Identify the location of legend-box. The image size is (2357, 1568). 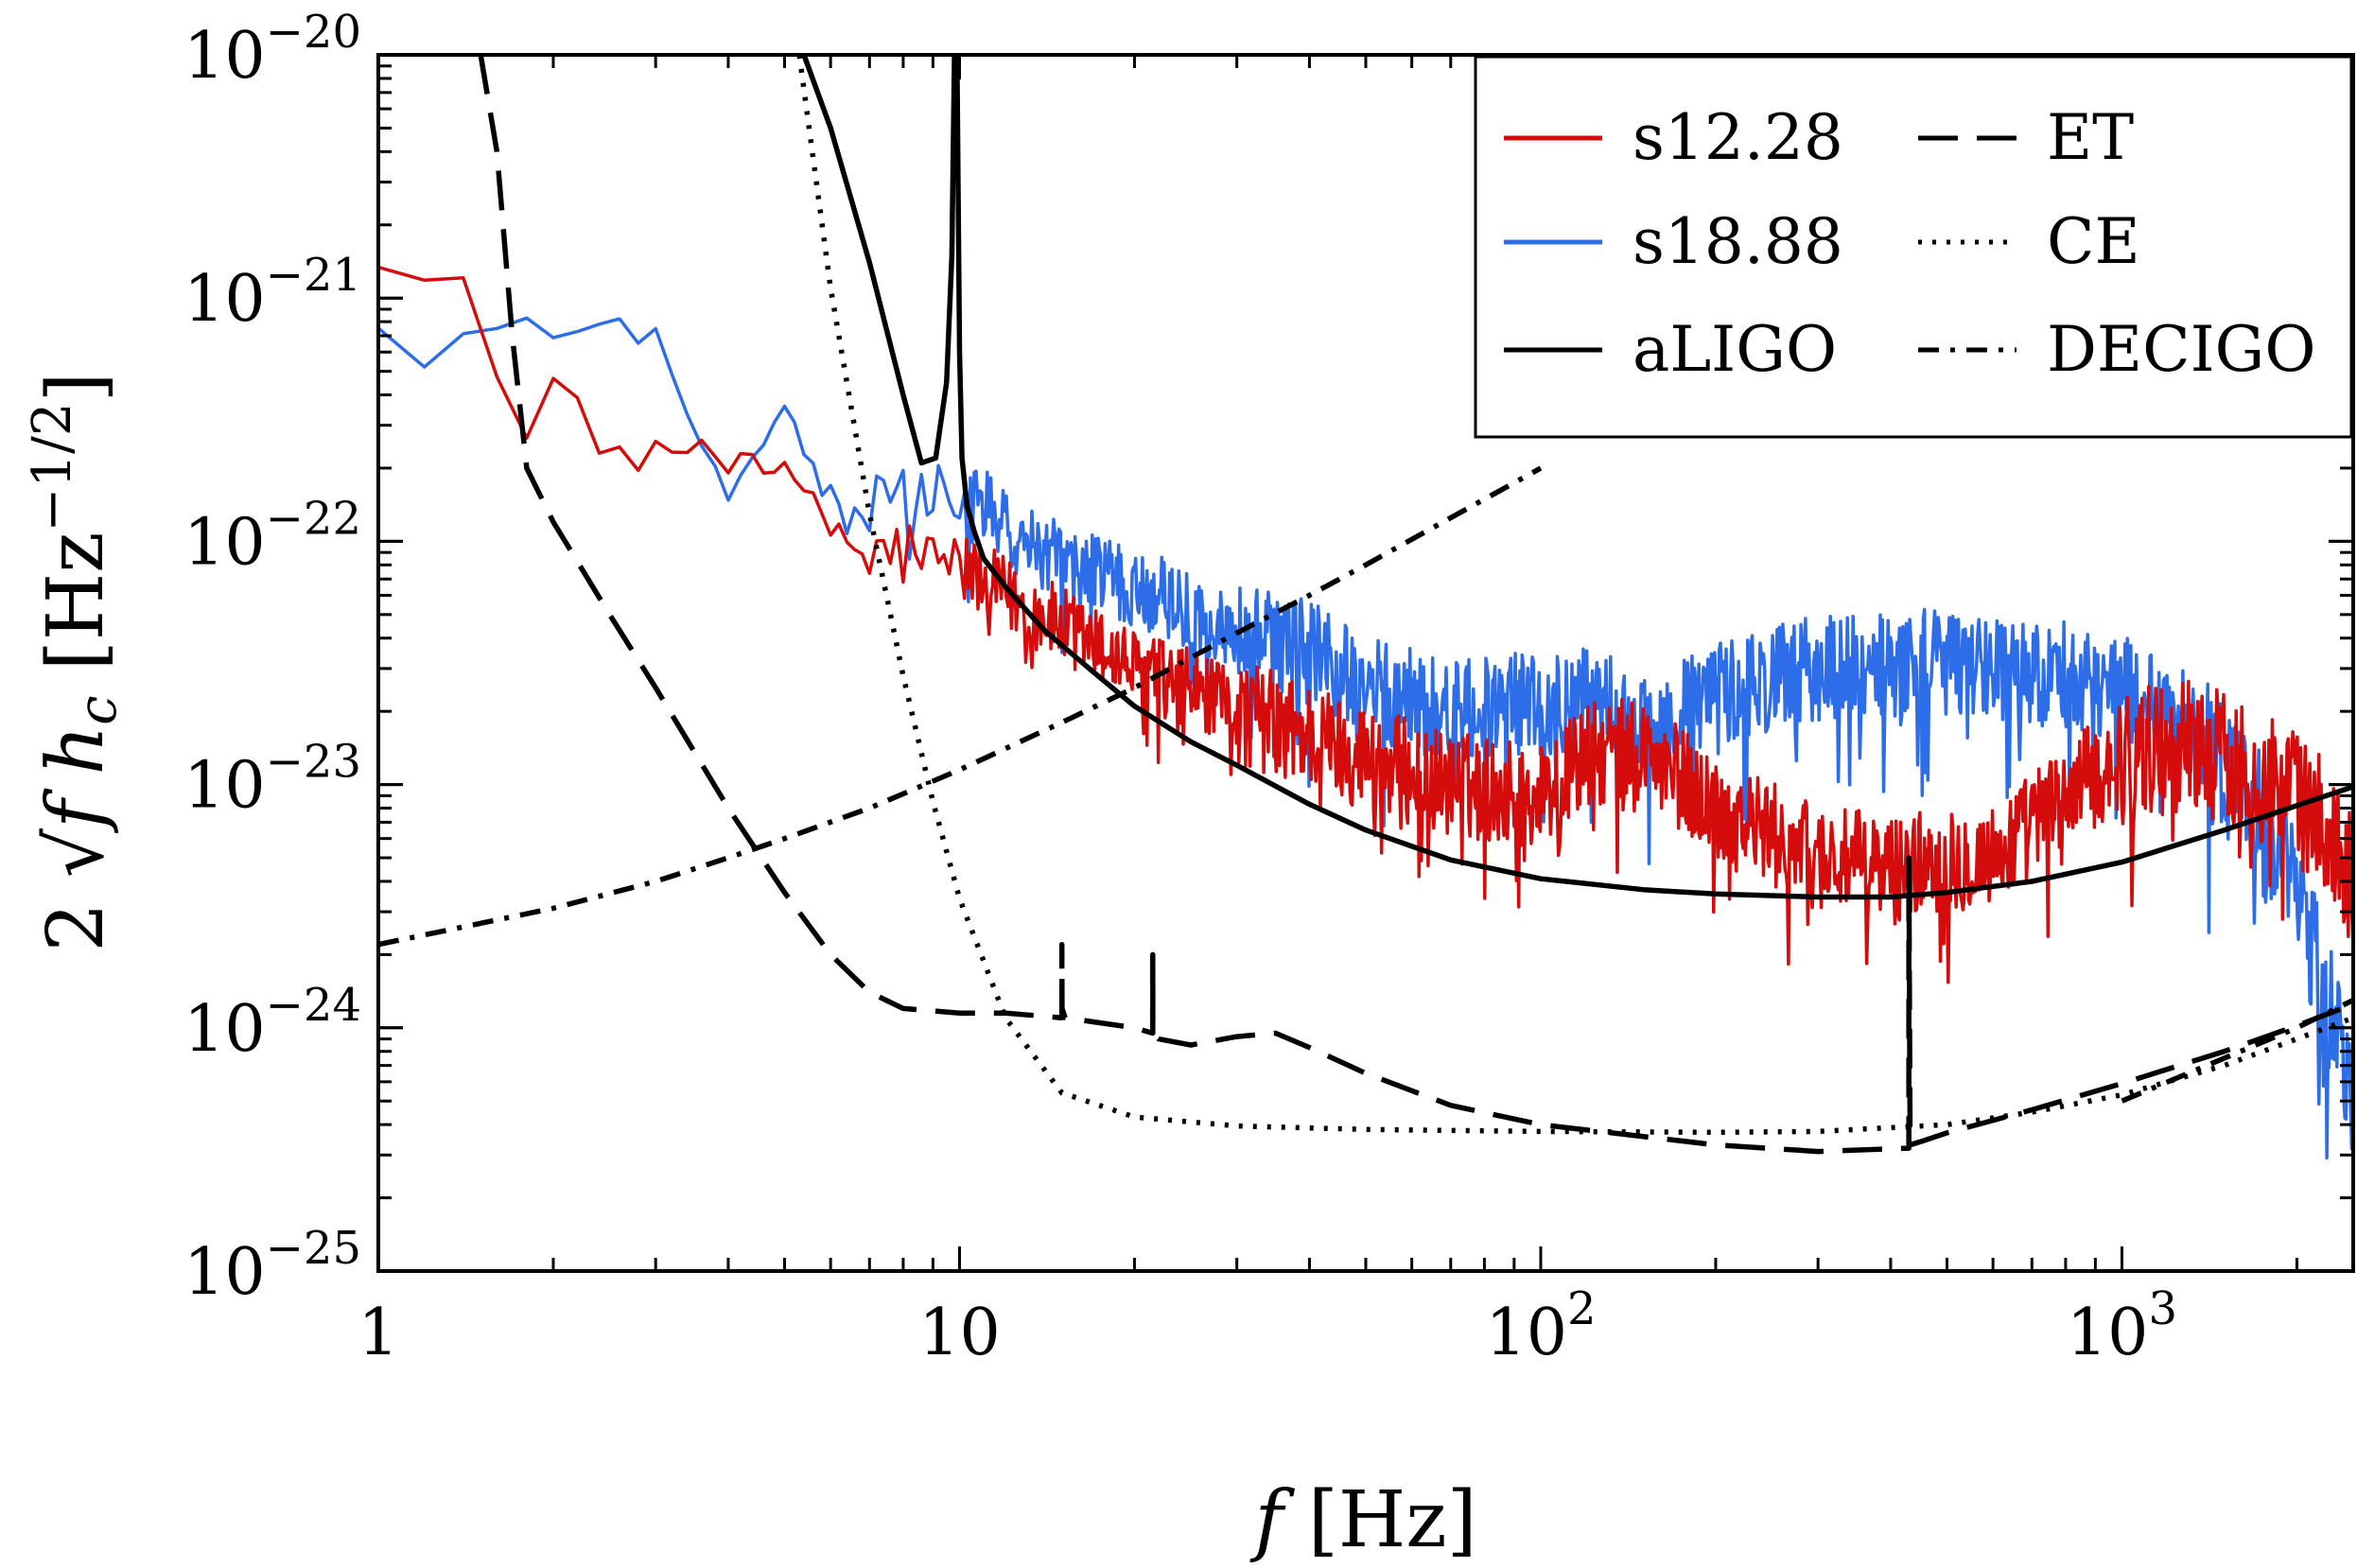
(1913, 247).